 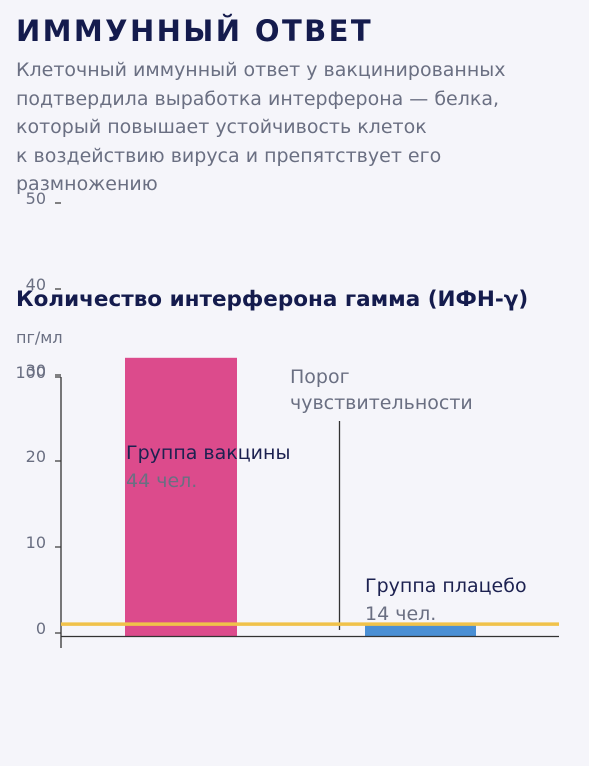 I want to click on y-tick-label: 30, so click(x=36, y=370).